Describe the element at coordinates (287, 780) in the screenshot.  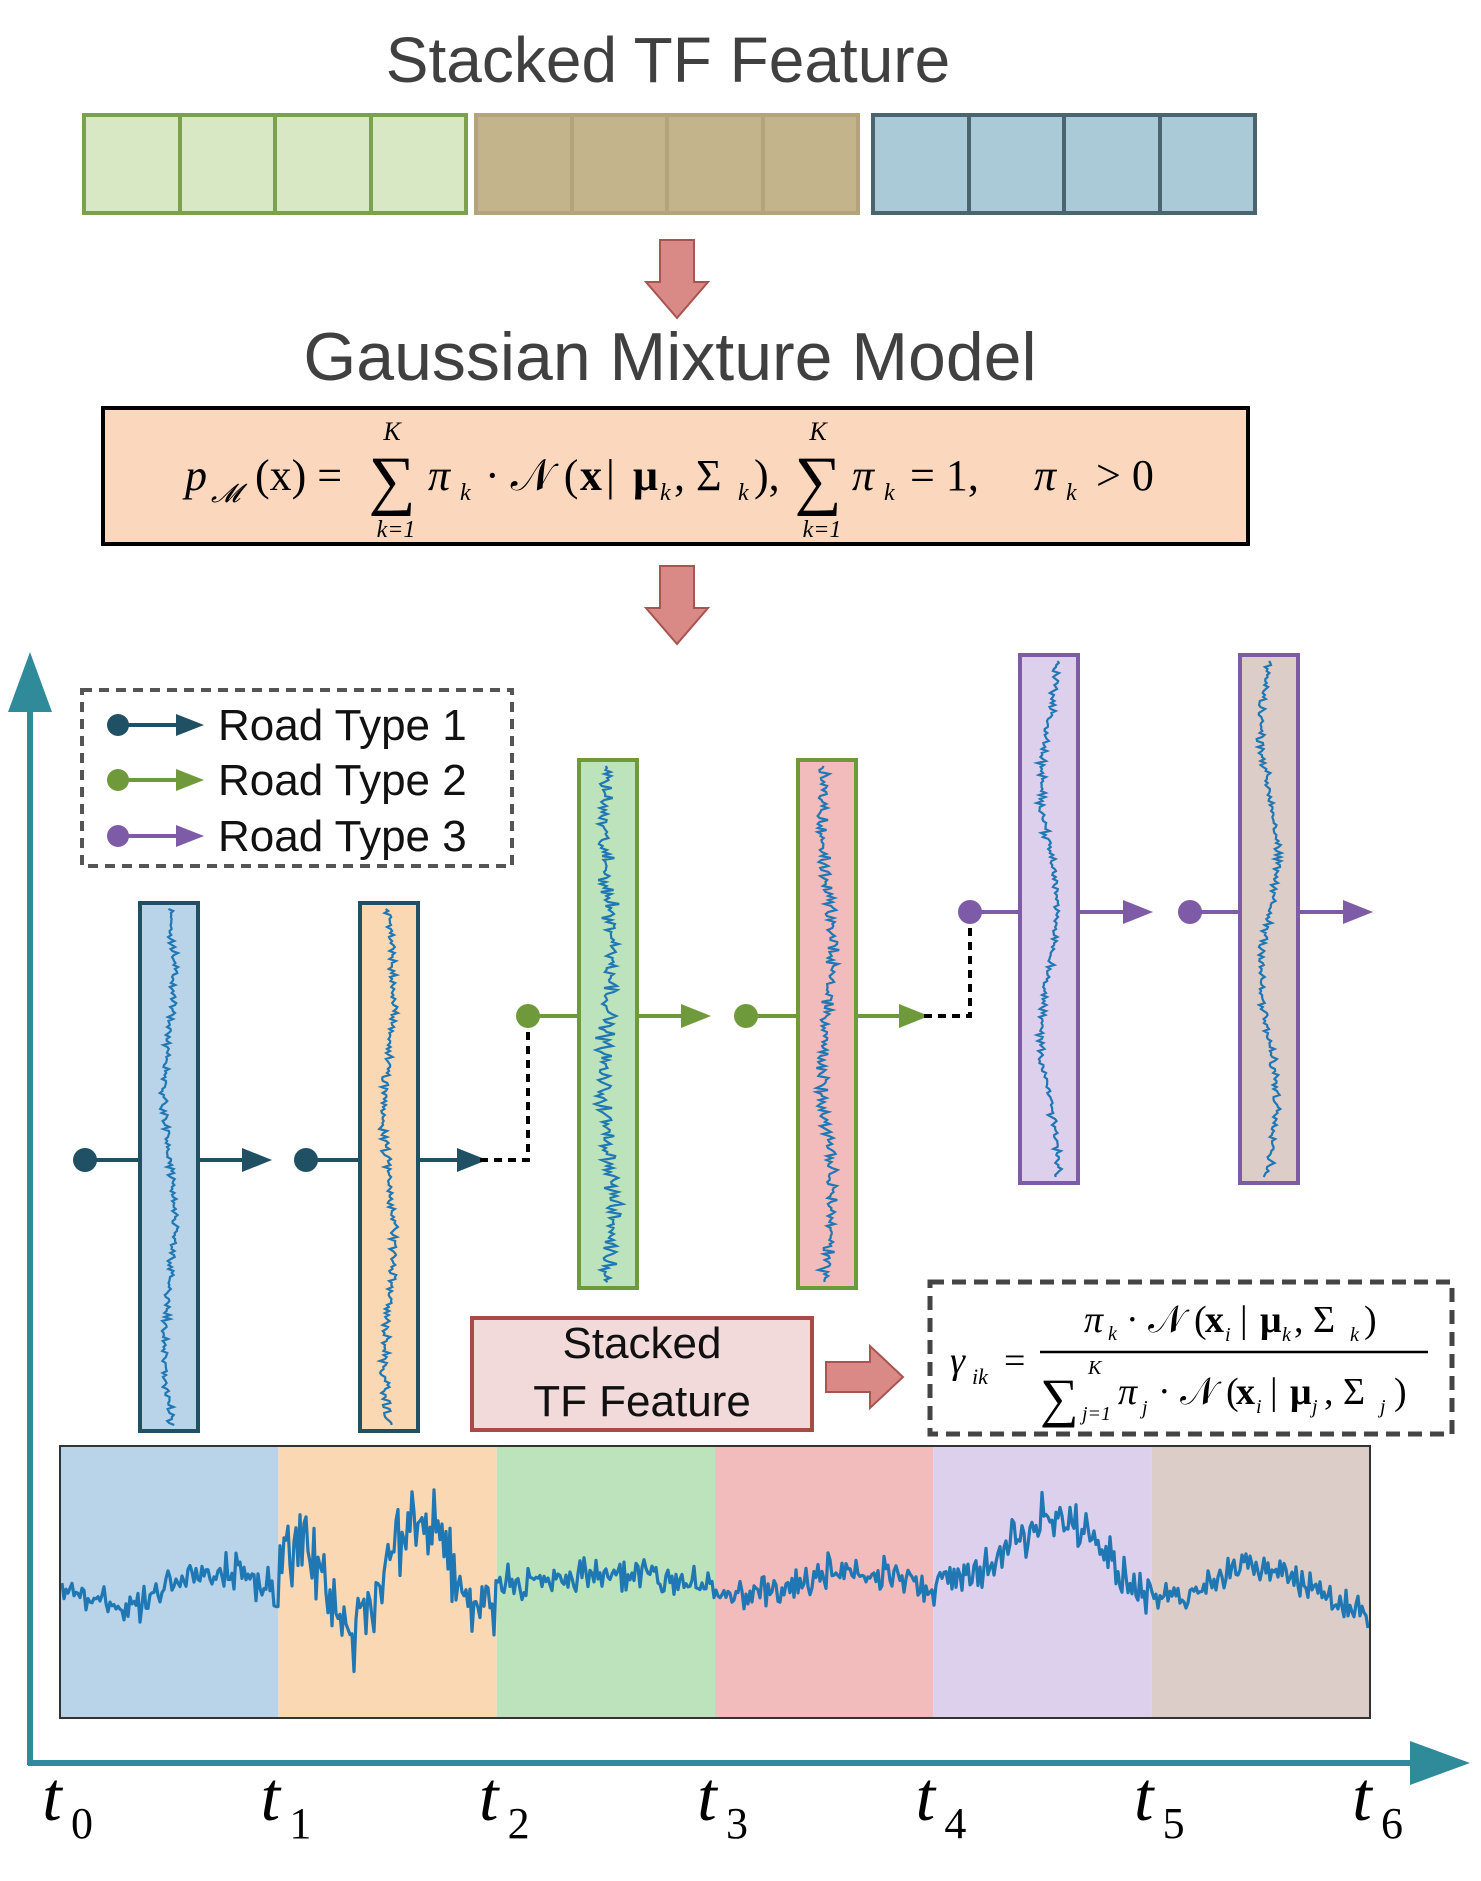
I see `legend-item-road-type-2: Road Type 2` at that location.